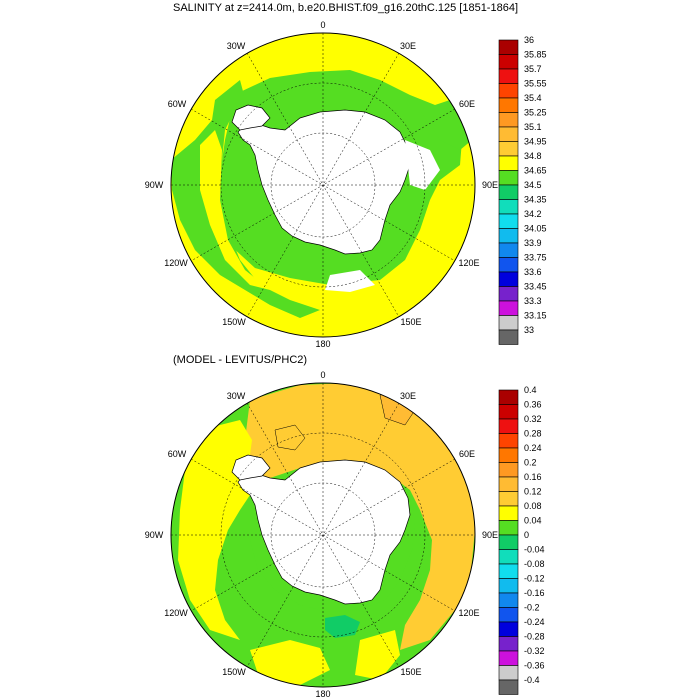 This screenshot has height=700, width=700. What do you see at coordinates (235, 210) in the screenshot?
I see `top-yellow-inner` at bounding box center [235, 210].